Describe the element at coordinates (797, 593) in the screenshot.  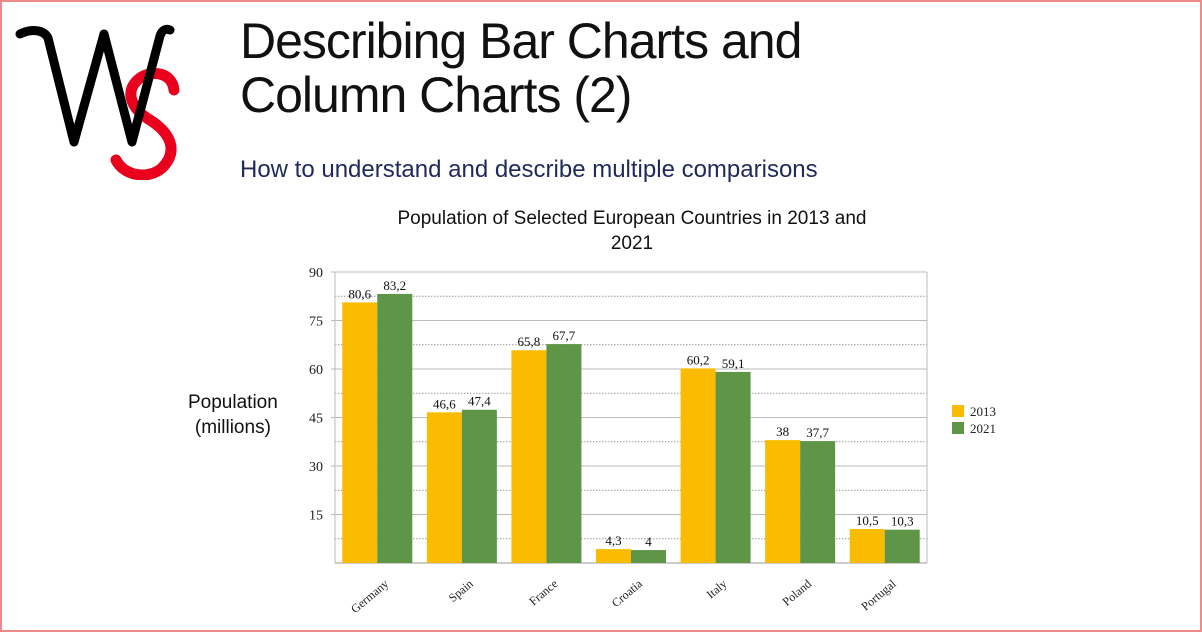
I see `x-tick-label: Poland` at that location.